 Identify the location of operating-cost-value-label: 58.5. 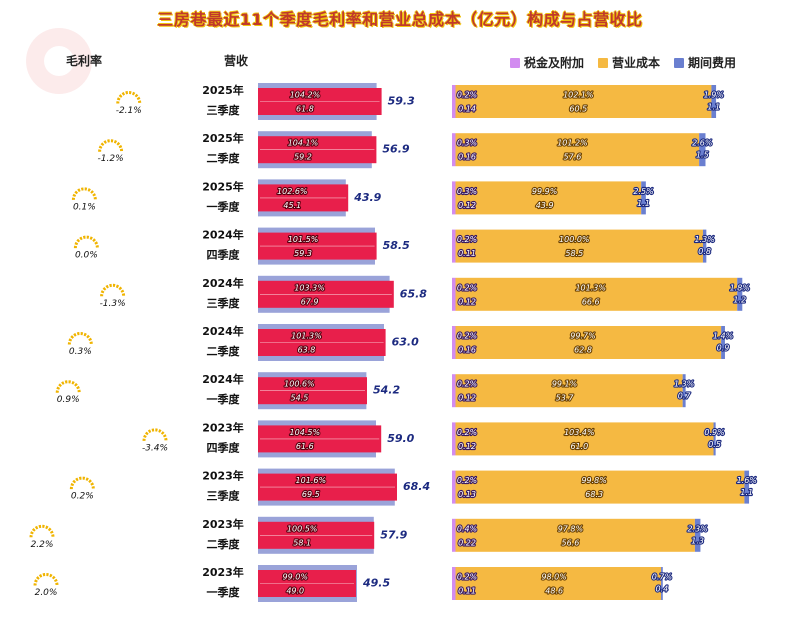
(574, 253).